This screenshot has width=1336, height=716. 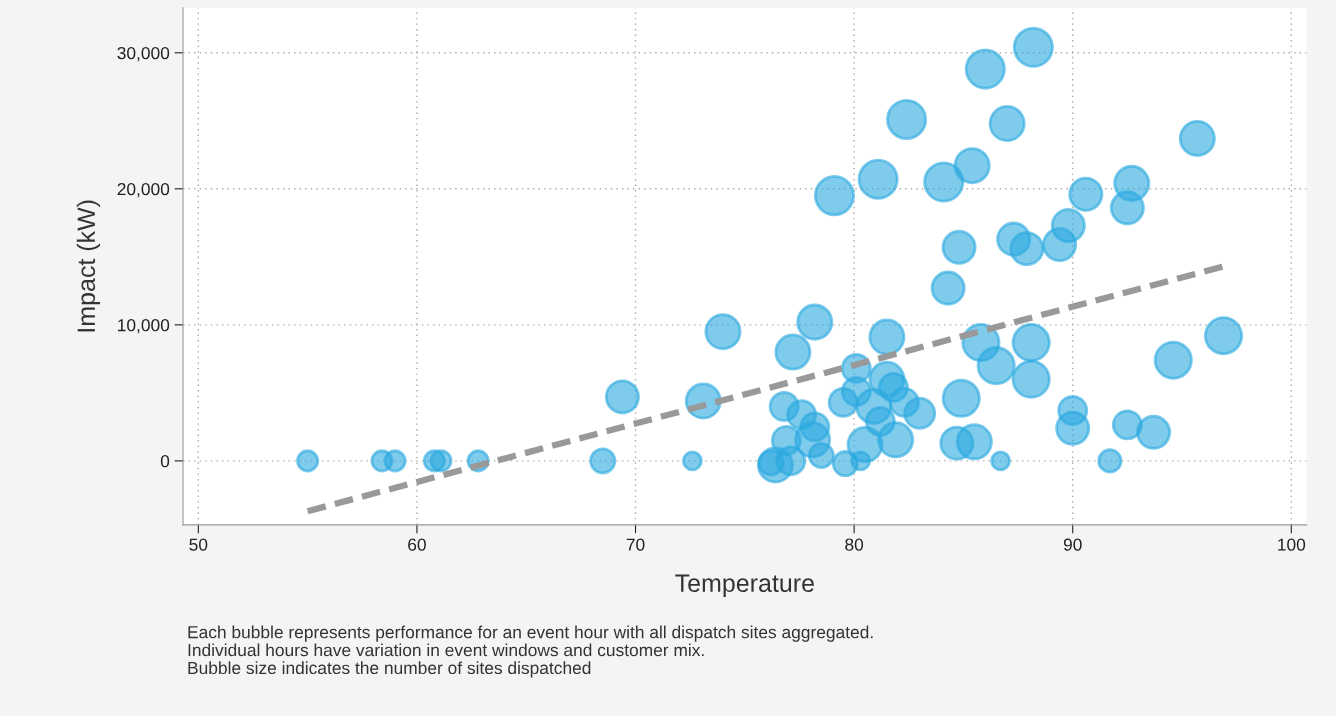 I want to click on x-tick-label: 90, so click(x=1072, y=544).